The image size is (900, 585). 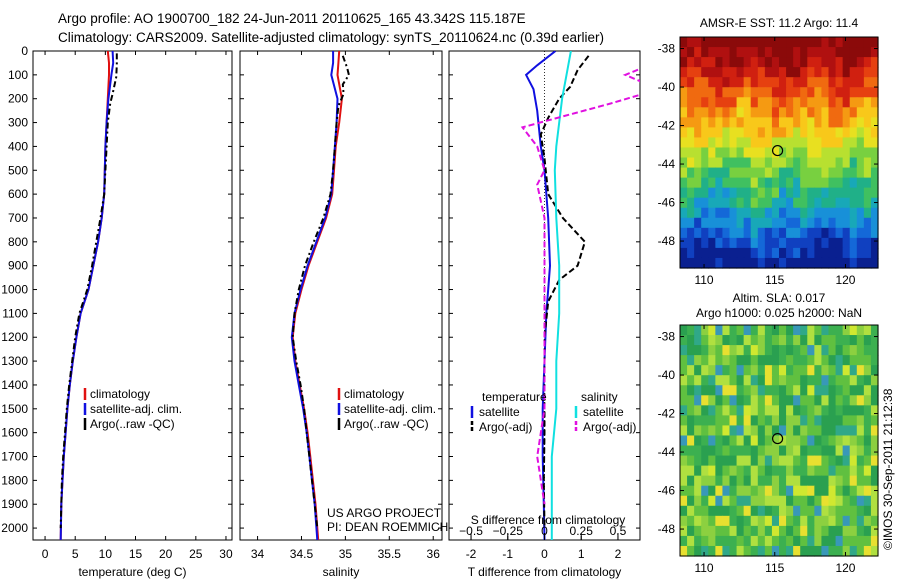 What do you see at coordinates (777, 438) in the screenshot?
I see `sla-argo-location-marker` at bounding box center [777, 438].